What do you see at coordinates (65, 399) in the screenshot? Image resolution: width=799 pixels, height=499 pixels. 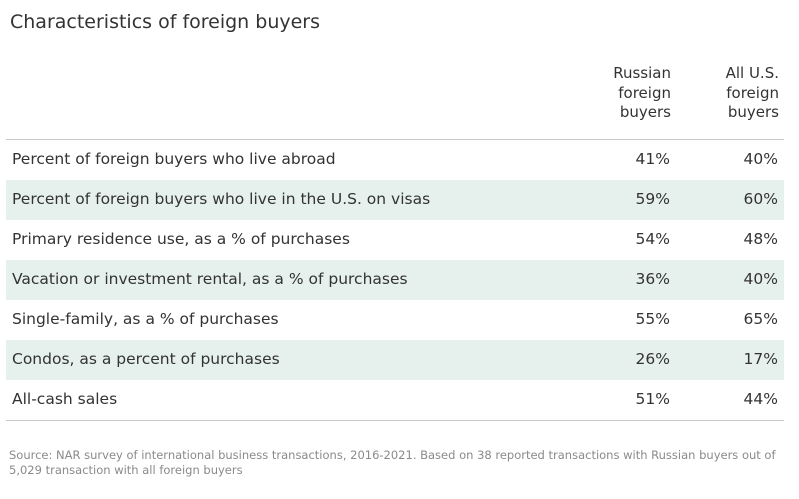 I see `row-label: All-cash sales` at bounding box center [65, 399].